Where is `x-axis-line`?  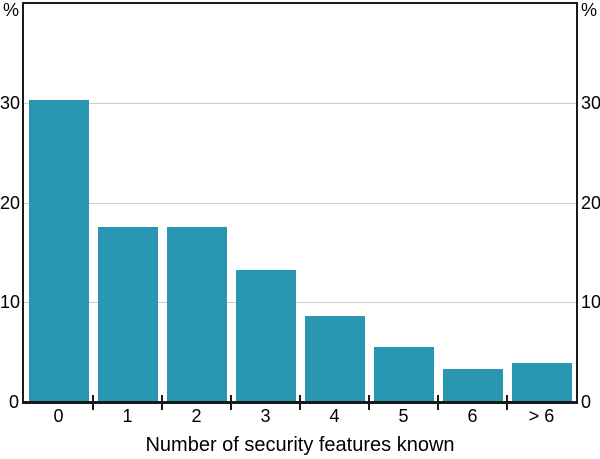 x-axis-line is located at coordinates (300, 402).